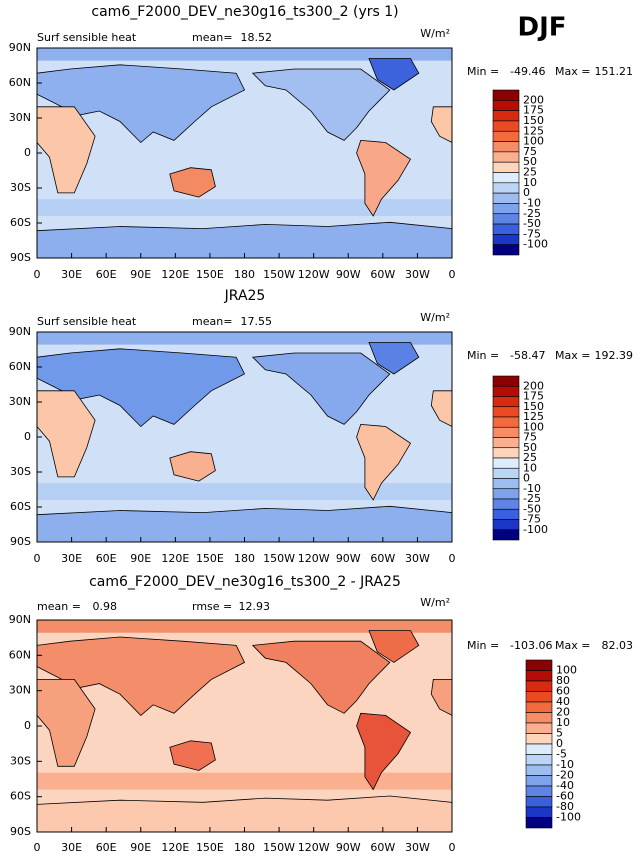 The width and height of the screenshot is (644, 860). What do you see at coordinates (530, 182) in the screenshot?
I see `colorbar-label: 10` at bounding box center [530, 182].